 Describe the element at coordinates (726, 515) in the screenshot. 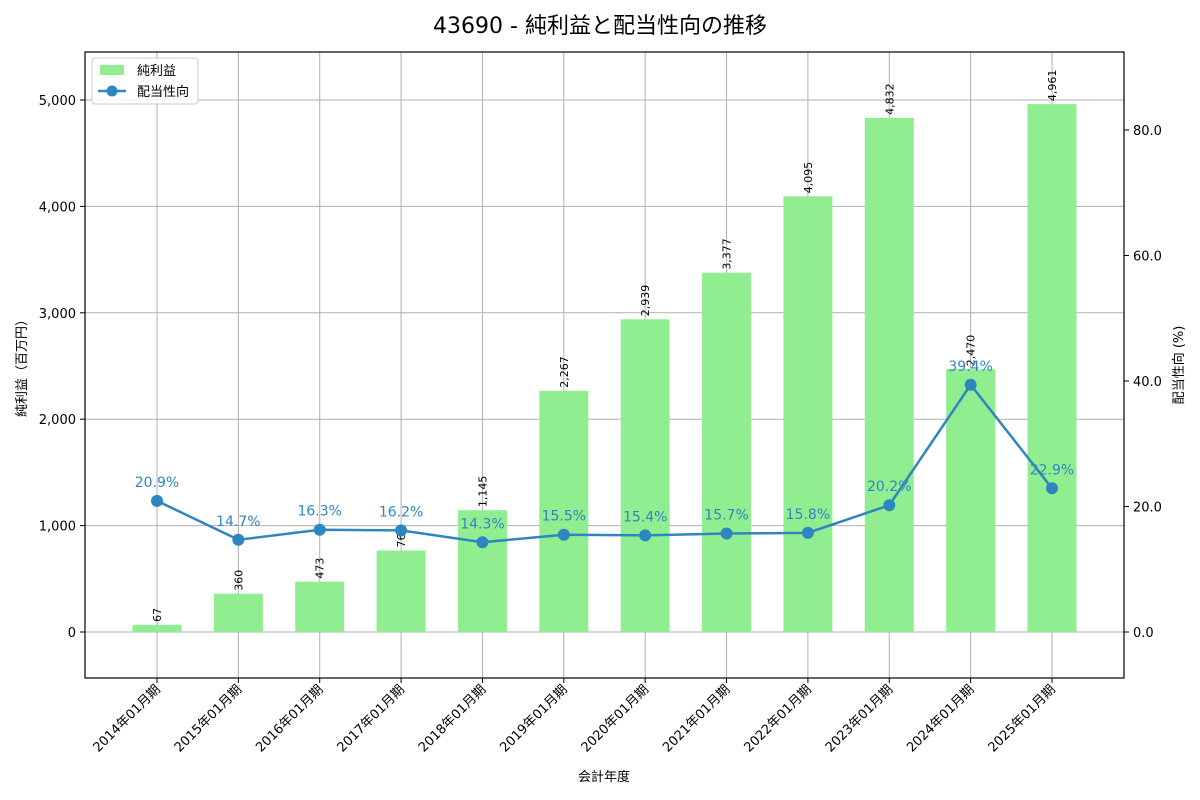

I see `payout-ratio-label: 15.7%` at that location.